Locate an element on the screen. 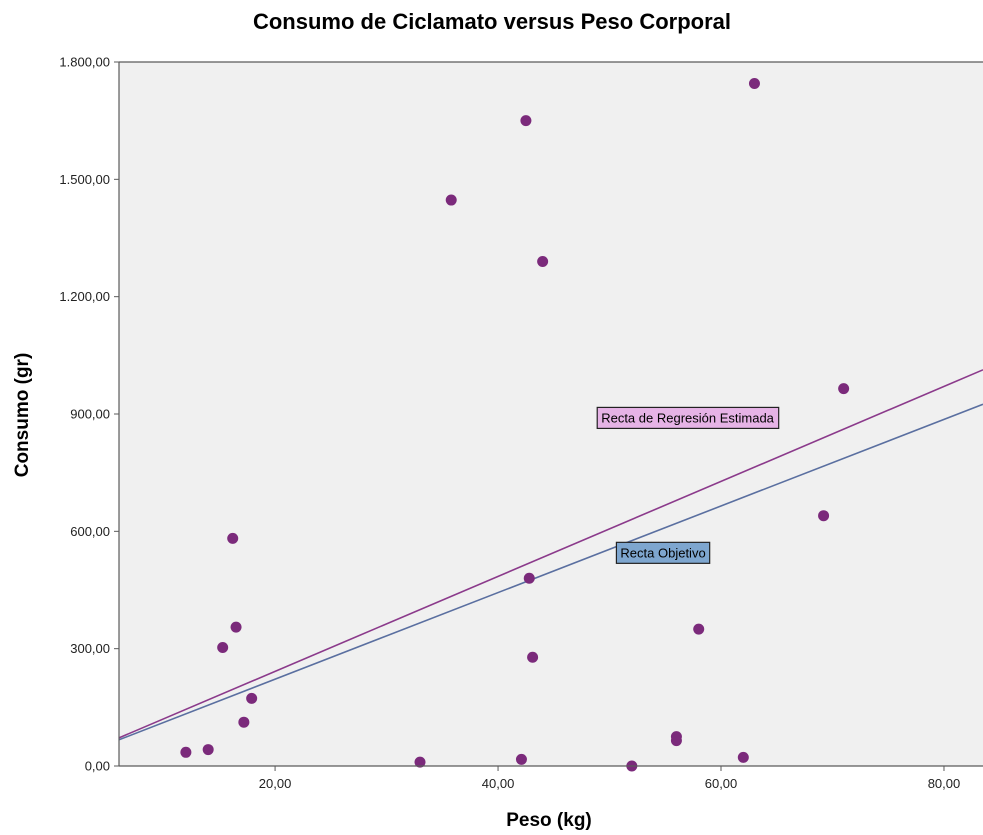  x-tick-label: 20,00 is located at coordinates (275, 783).